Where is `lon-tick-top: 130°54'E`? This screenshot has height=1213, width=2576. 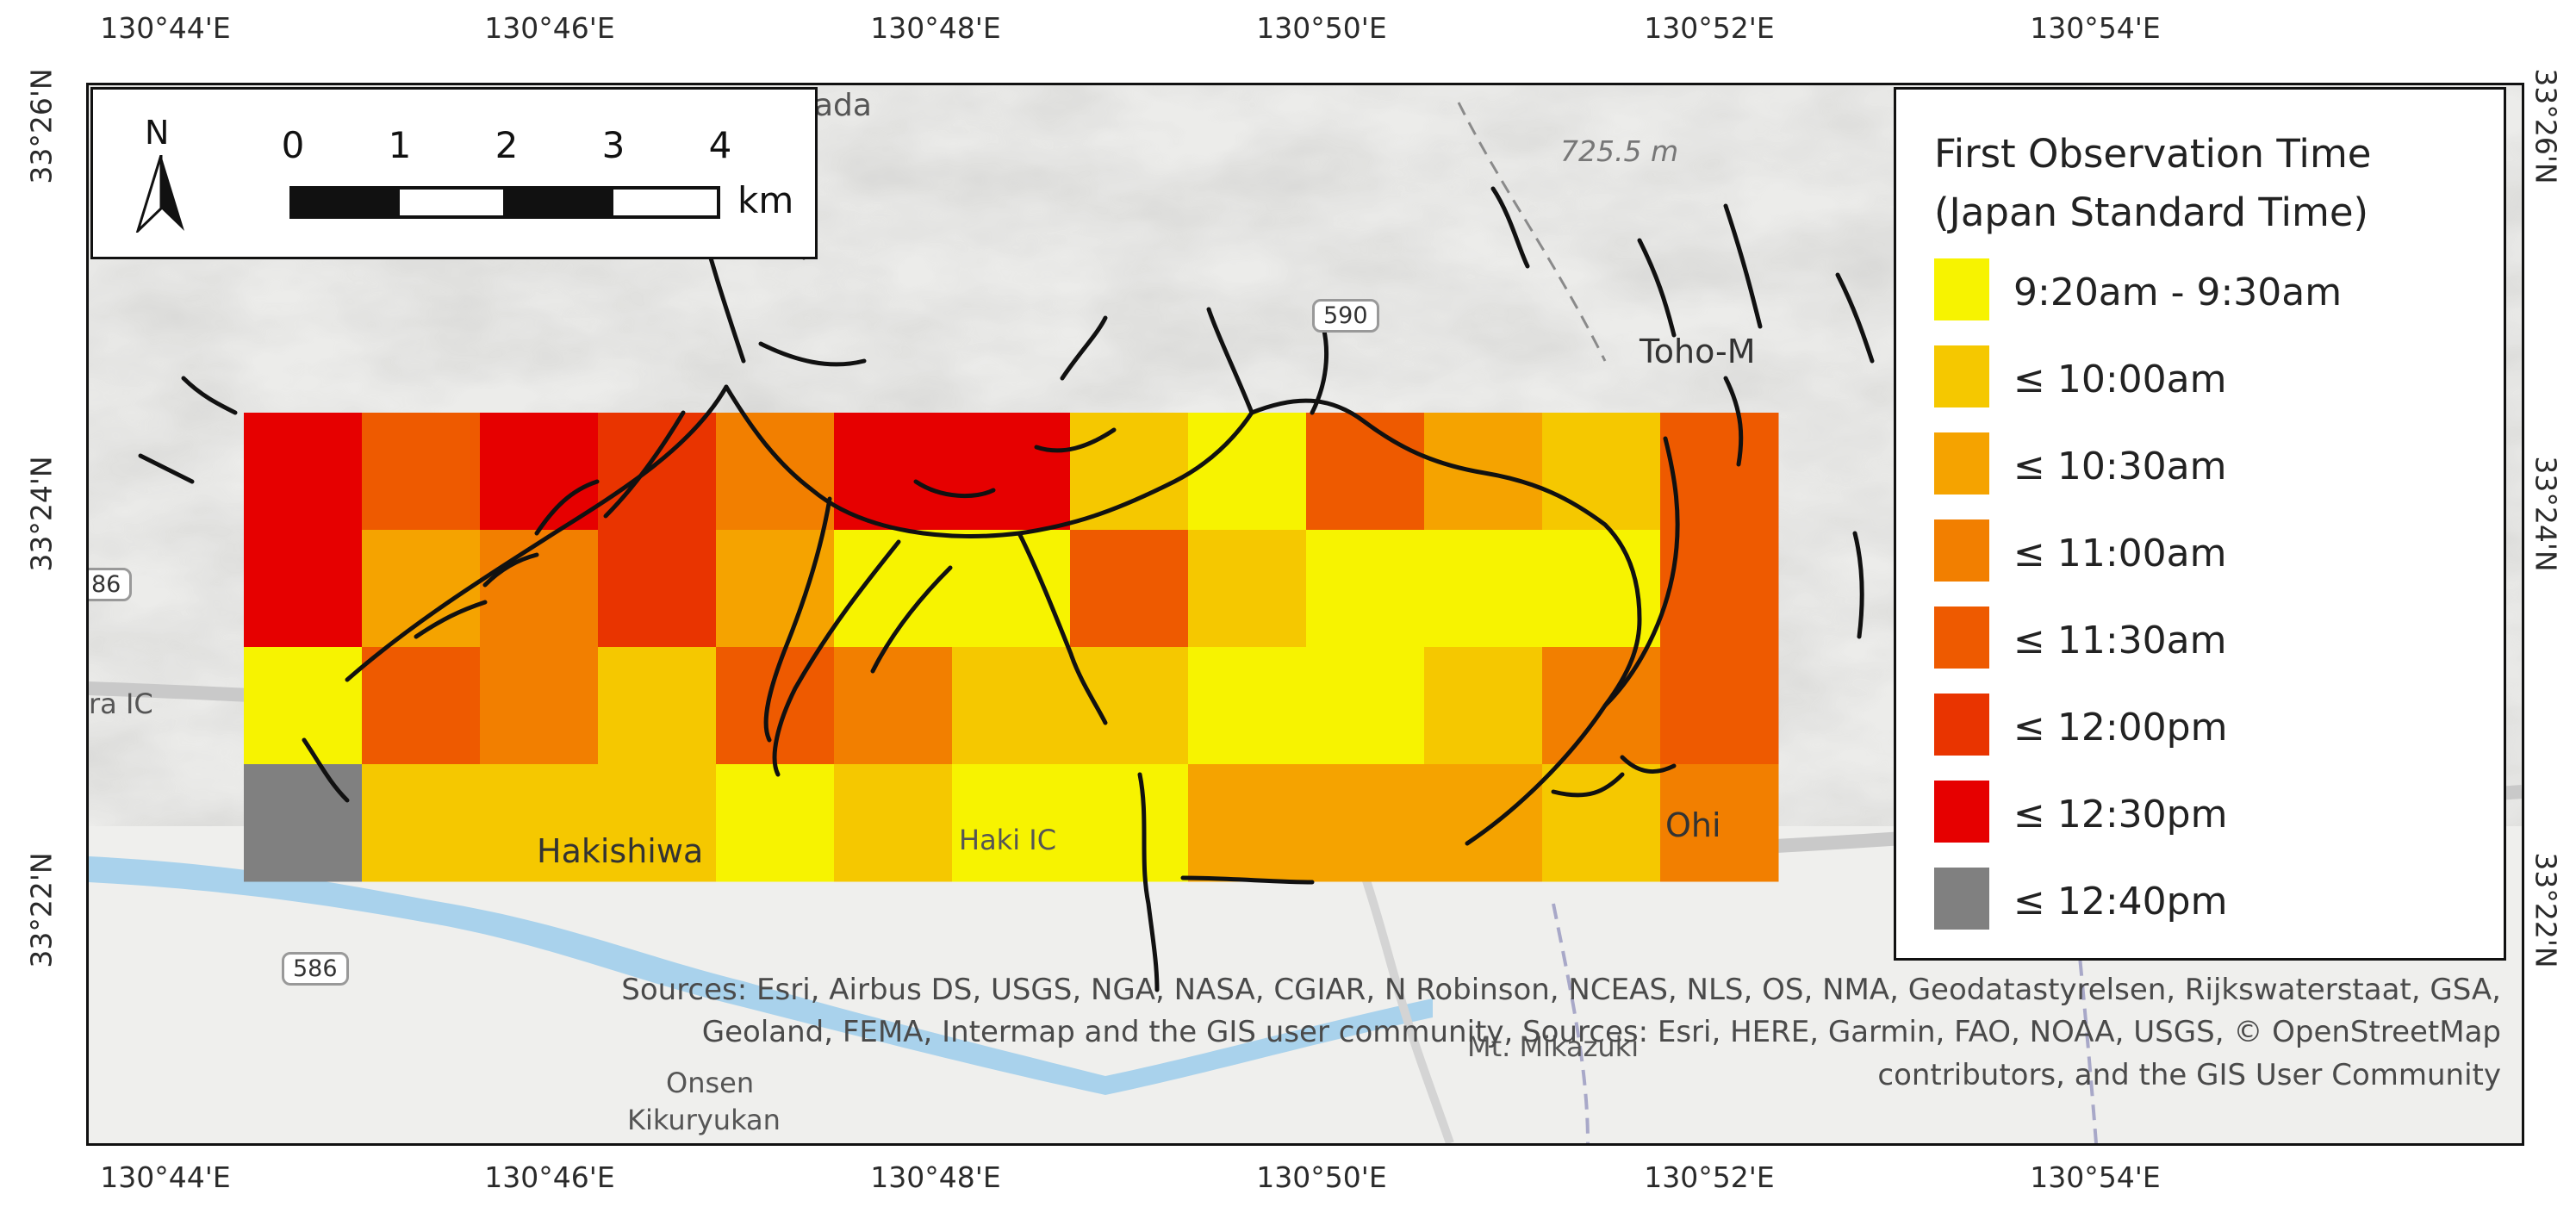
lon-tick-top: 130°54'E is located at coordinates (2095, 28).